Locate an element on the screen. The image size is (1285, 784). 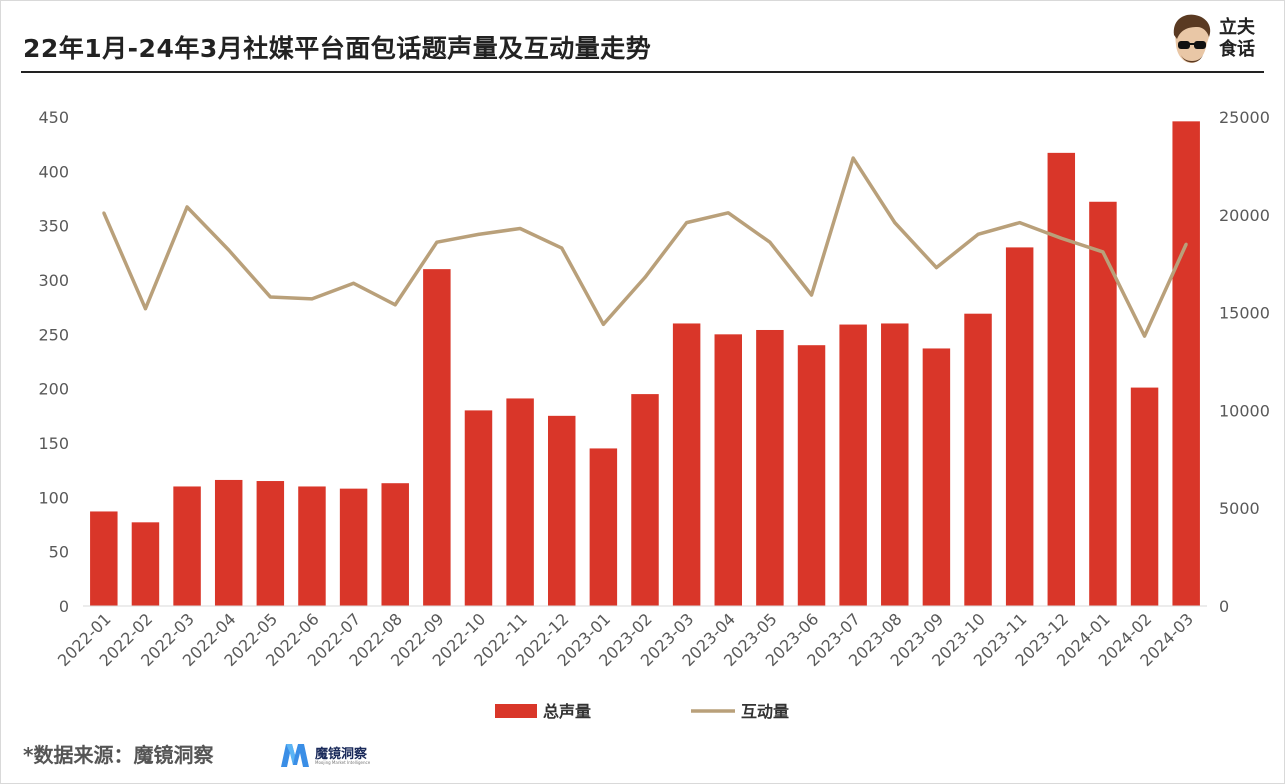
moojing-brand: 魔镜洞察 Moojing Market Intelligence is located at coordinates (329, 756).